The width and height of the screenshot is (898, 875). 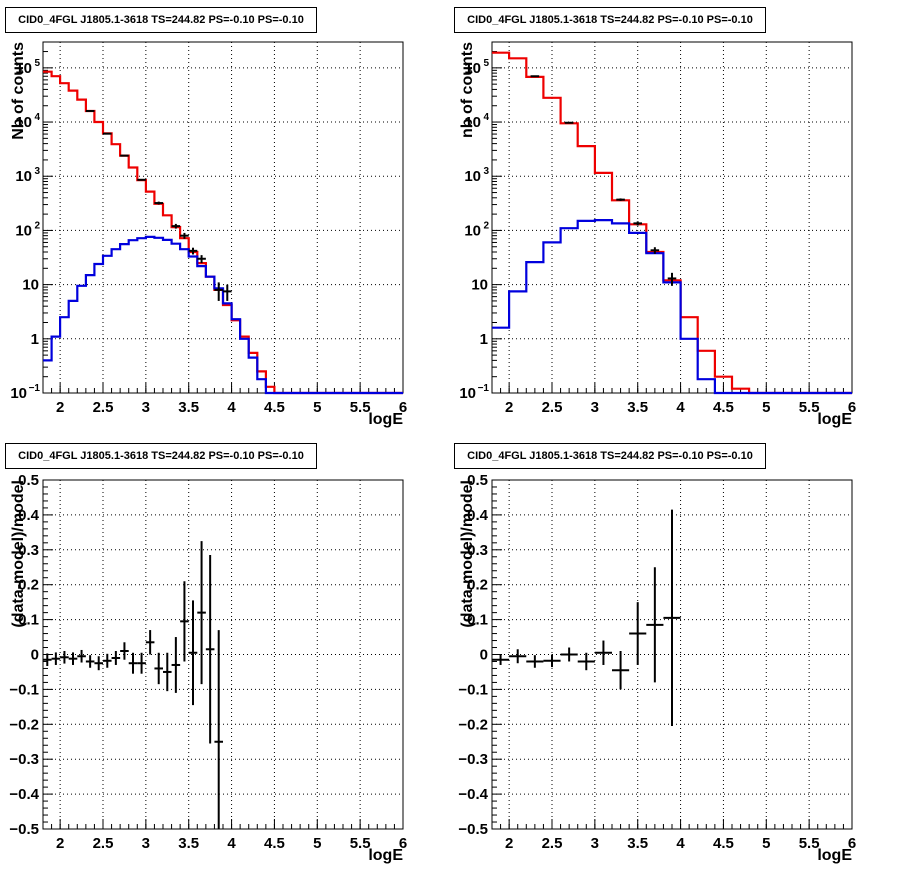 What do you see at coordinates (18, 91) in the screenshot?
I see `y-axis-label: Nb of counts` at bounding box center [18, 91].